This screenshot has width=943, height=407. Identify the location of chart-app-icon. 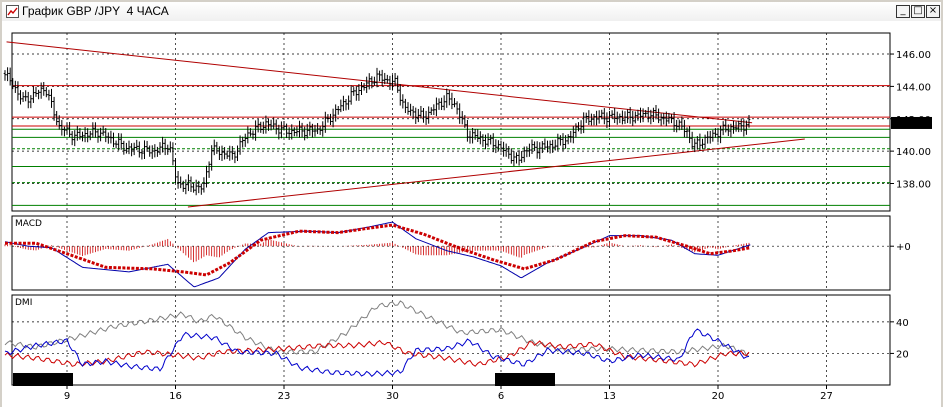
(12, 11).